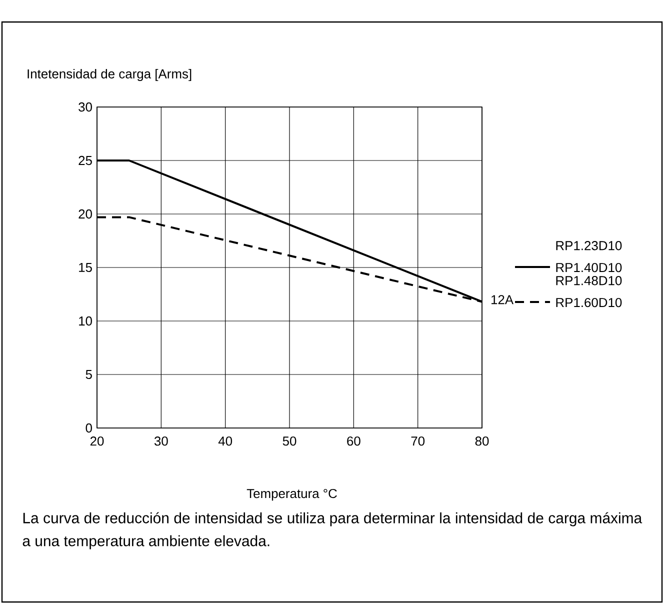  I want to click on x-axis-title: Temperatura °C, so click(291, 494).